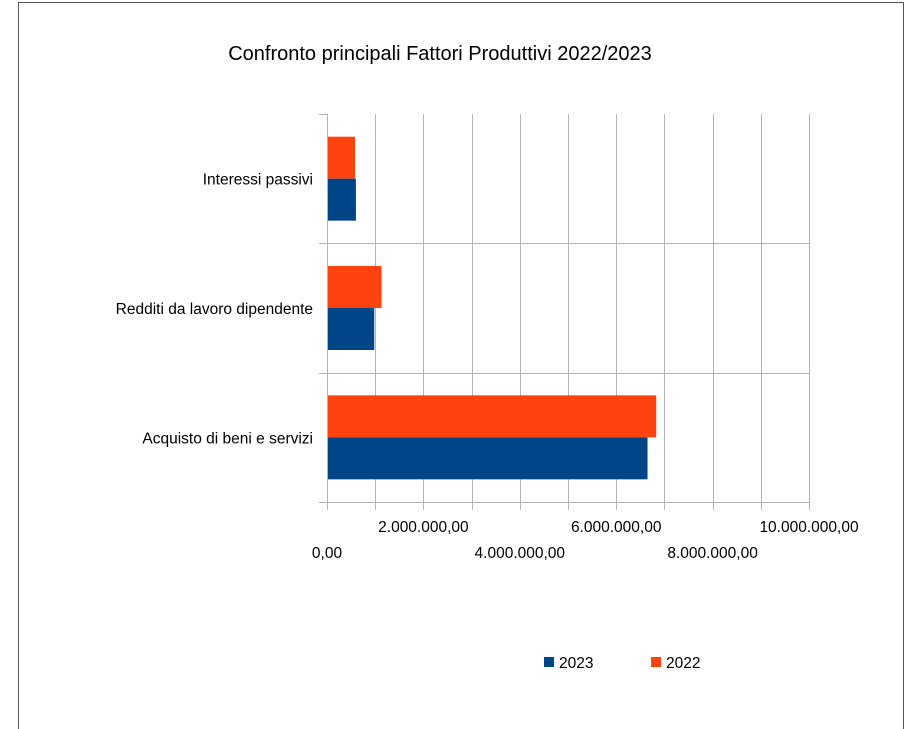 Image resolution: width=906 pixels, height=729 pixels. Describe the element at coordinates (616, 527) in the screenshot. I see `x-tick-label: 6.000.000,00` at that location.